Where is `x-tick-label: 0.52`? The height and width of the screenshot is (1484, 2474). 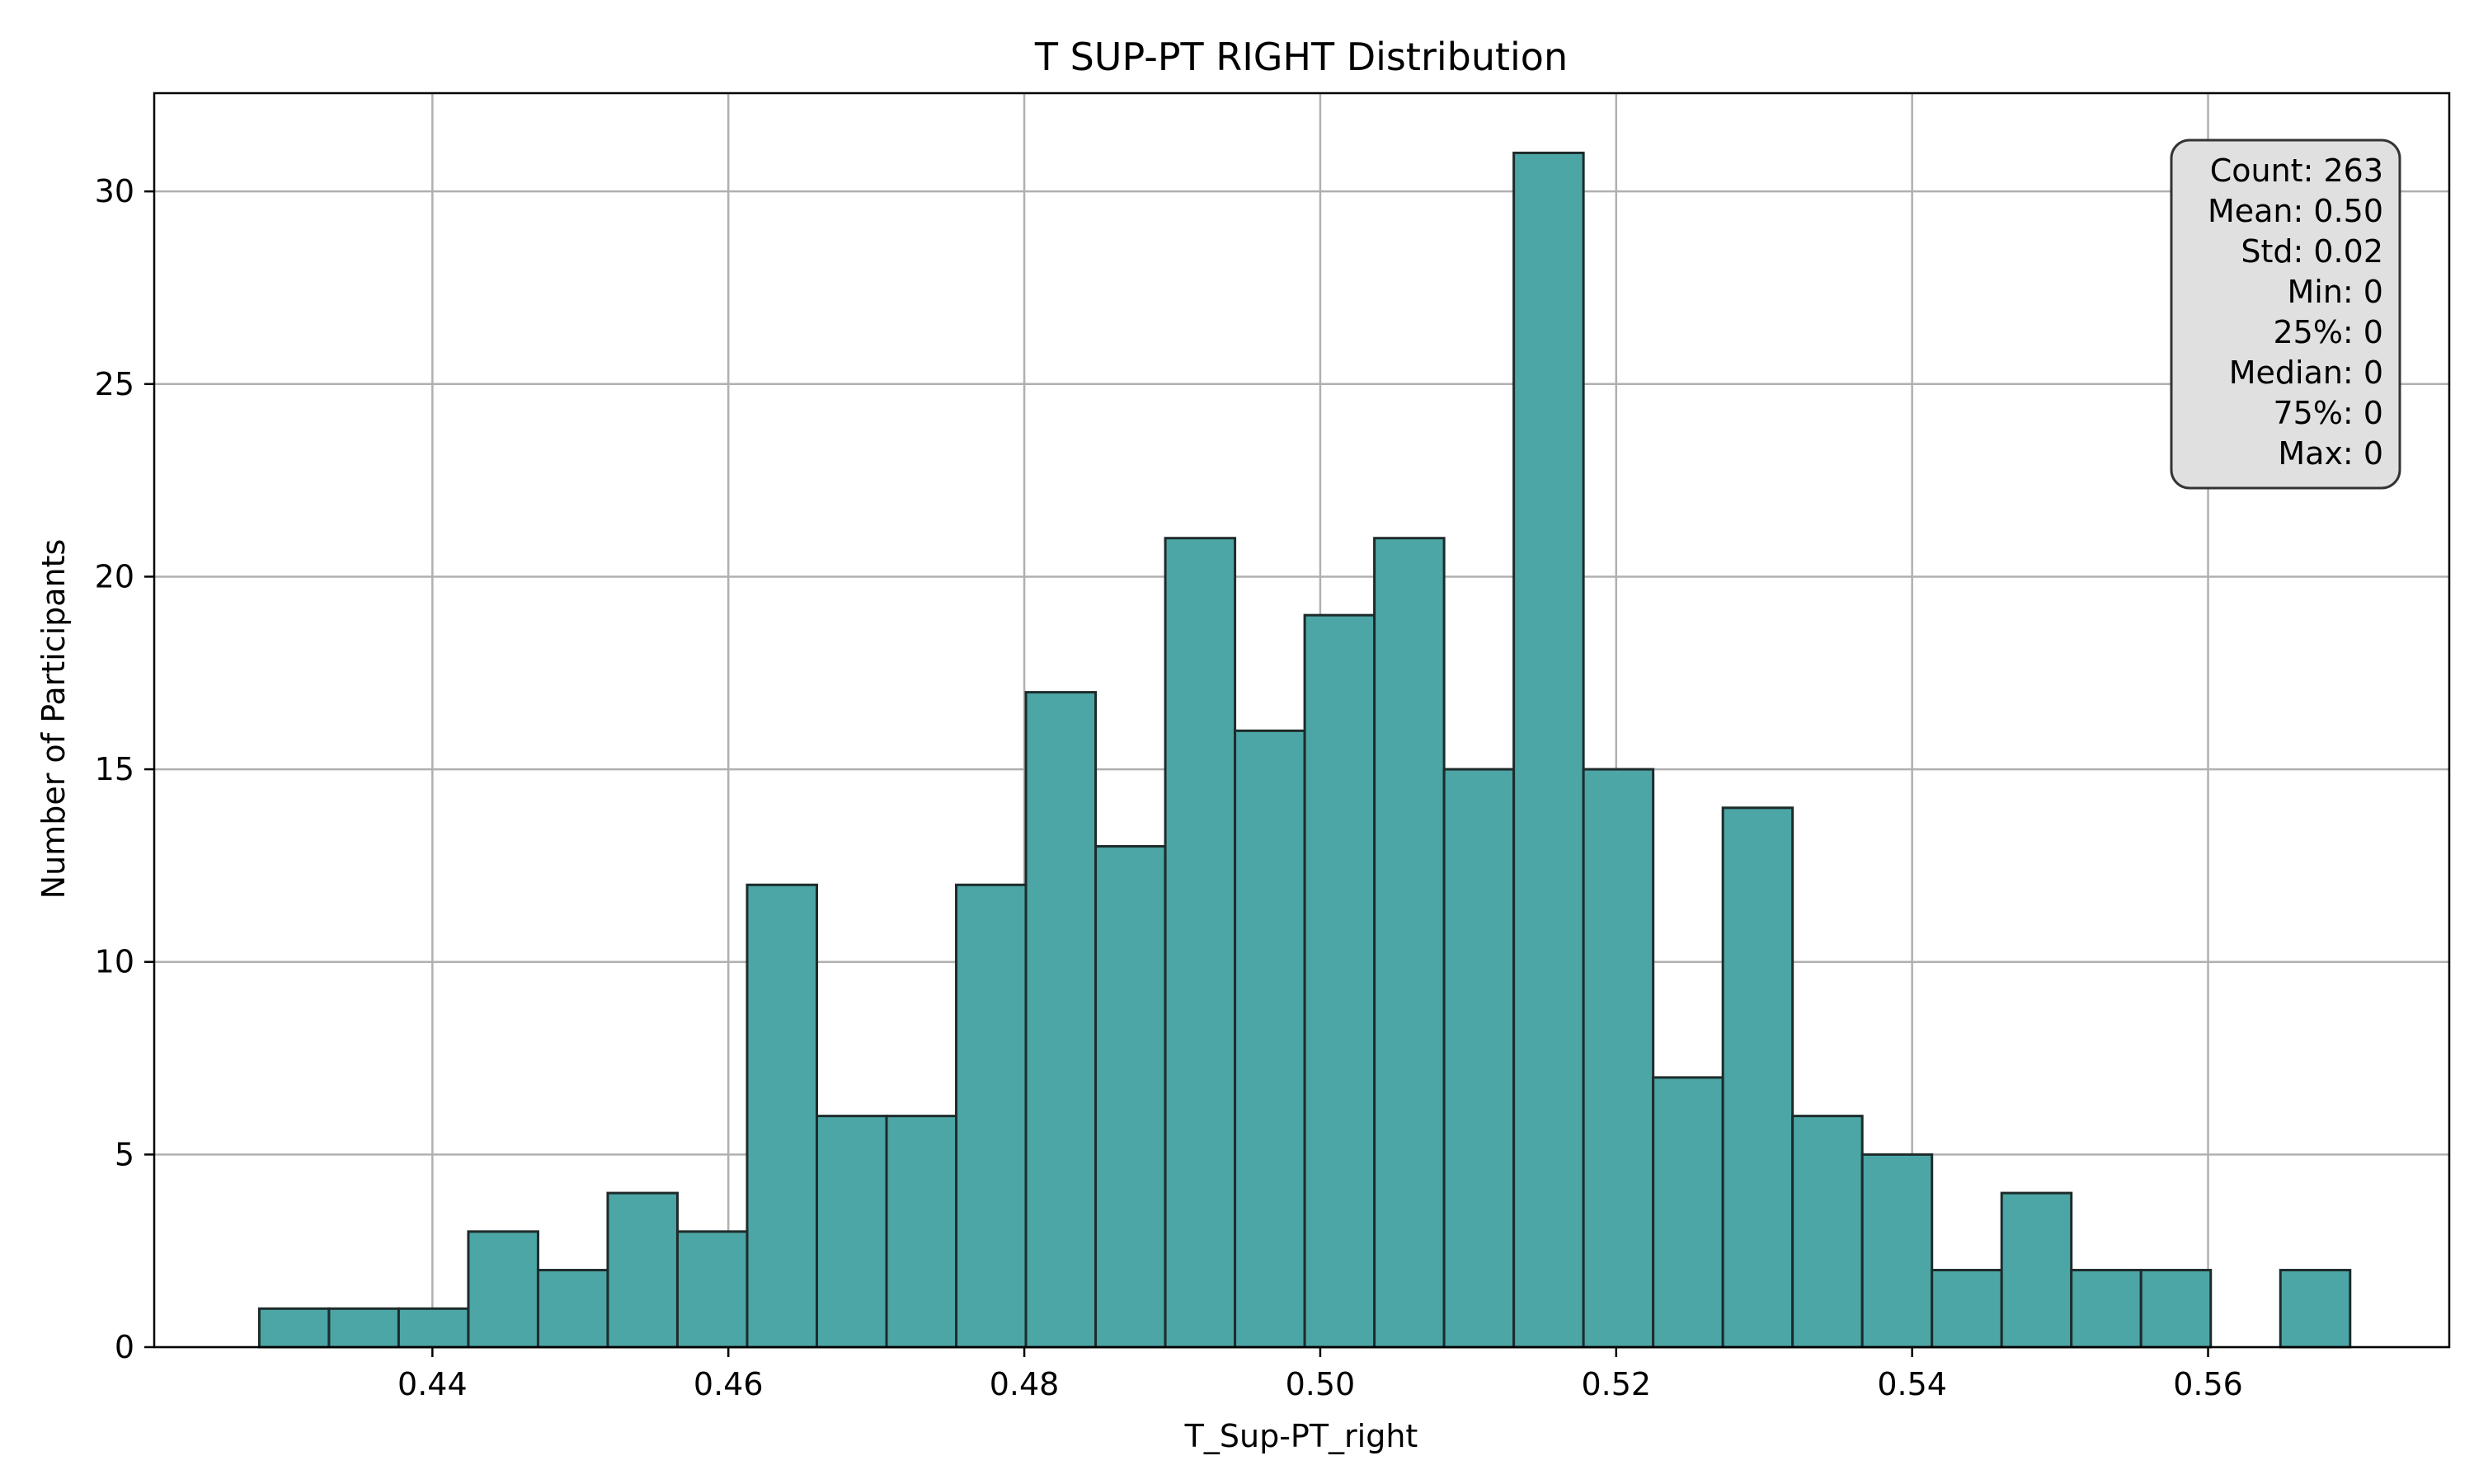 x-tick-label: 0.52 is located at coordinates (1616, 1384).